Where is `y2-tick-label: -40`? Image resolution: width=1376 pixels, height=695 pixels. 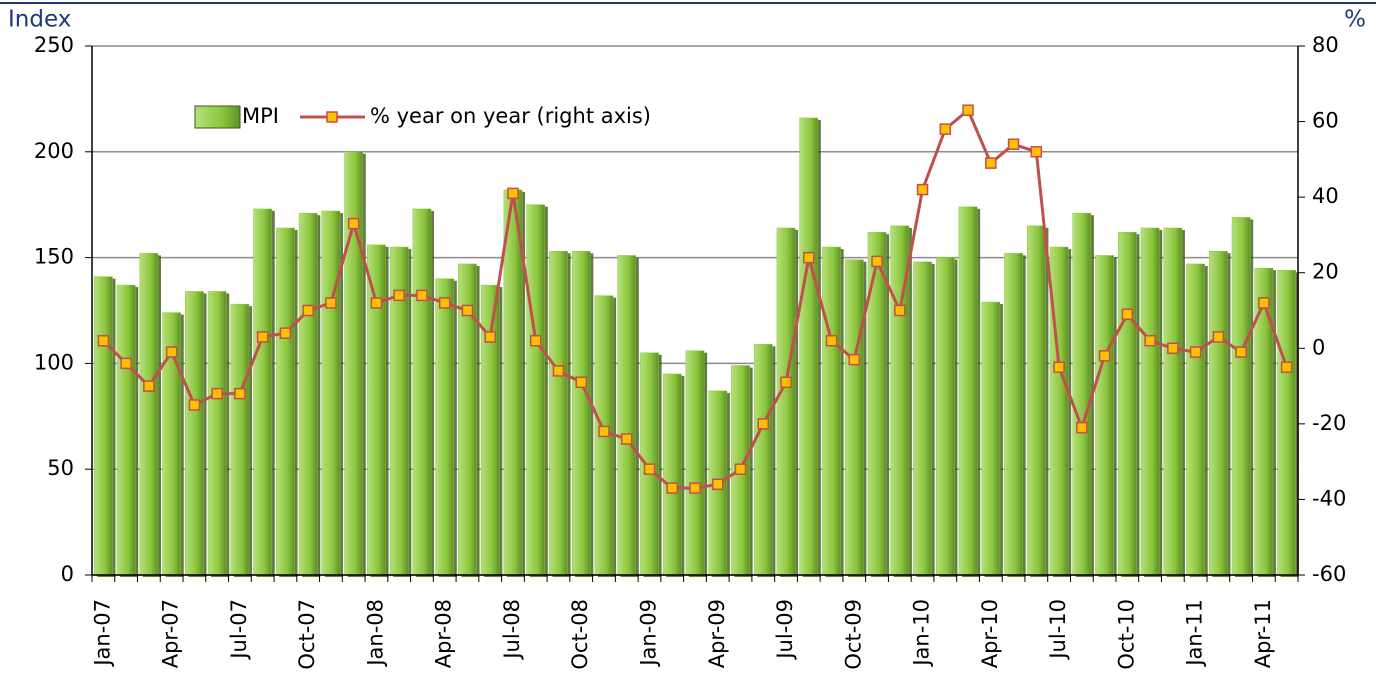 y2-tick-label: -40 is located at coordinates (1329, 498).